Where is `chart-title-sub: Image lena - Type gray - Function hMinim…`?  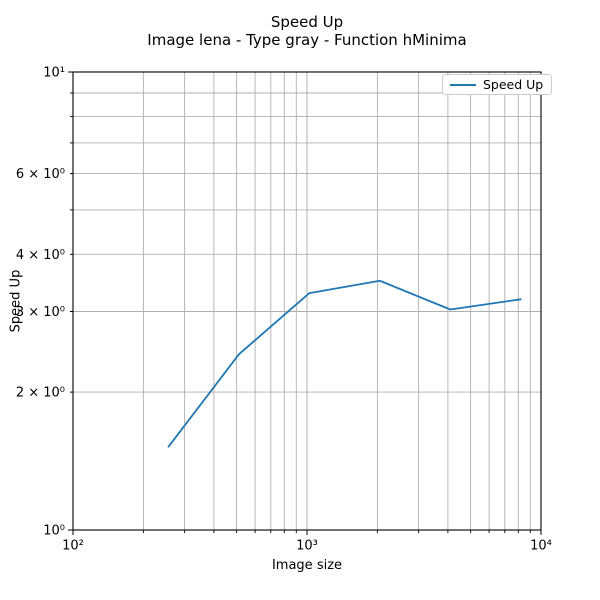 chart-title-sub: Image lena - Type gray - Function hMinim… is located at coordinates (307, 39).